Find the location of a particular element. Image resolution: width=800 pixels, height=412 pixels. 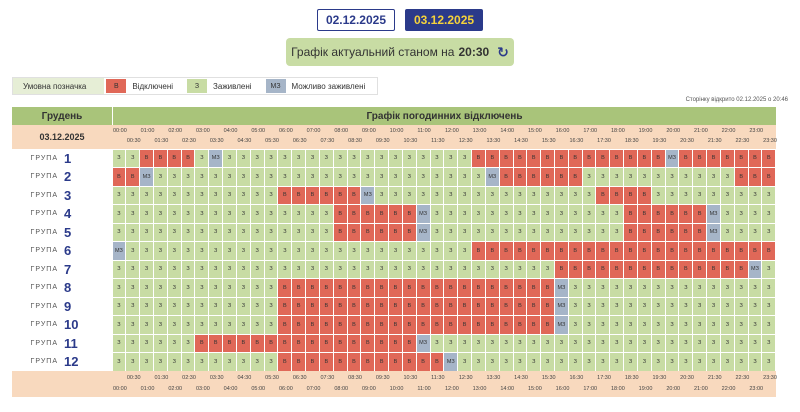

date-tab-1: 03.12.2025 is located at coordinates (444, 20).